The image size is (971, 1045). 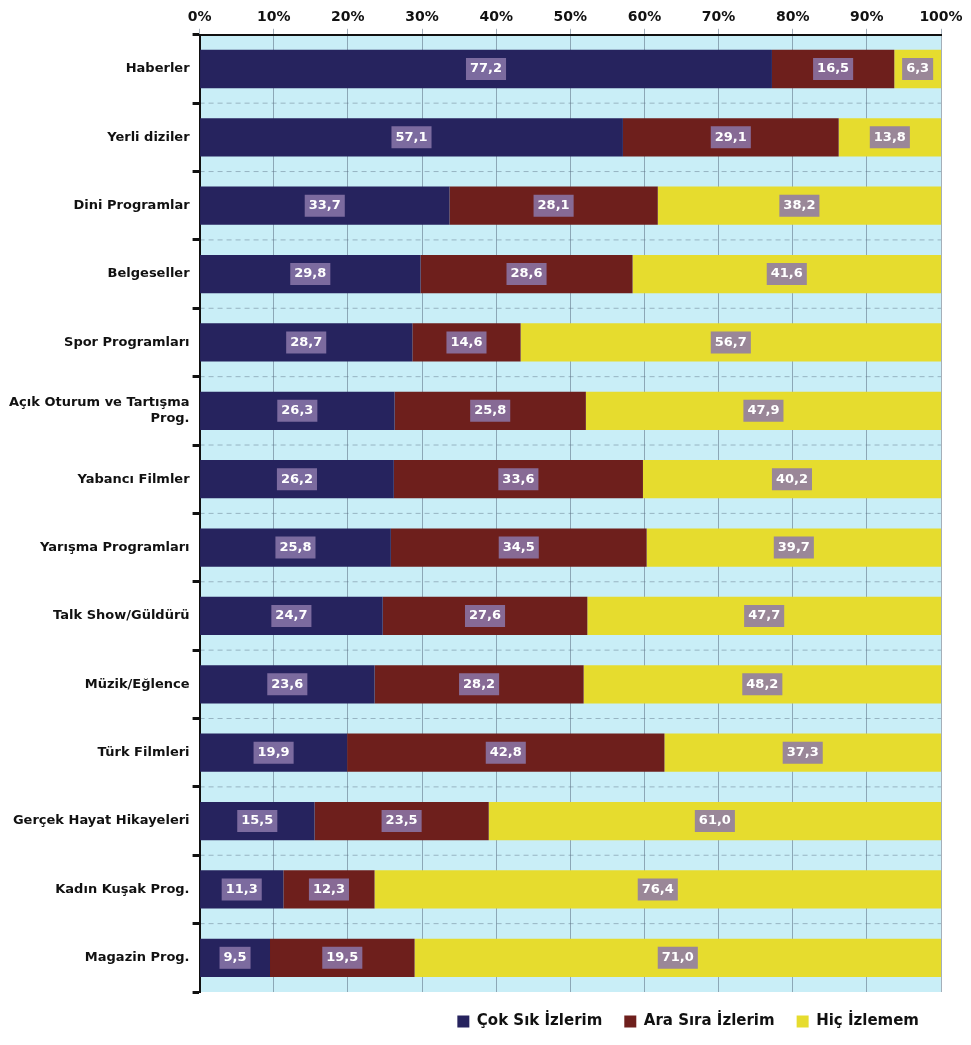 What do you see at coordinates (401, 820) in the screenshot?
I see `data-label: 23,5` at bounding box center [401, 820].